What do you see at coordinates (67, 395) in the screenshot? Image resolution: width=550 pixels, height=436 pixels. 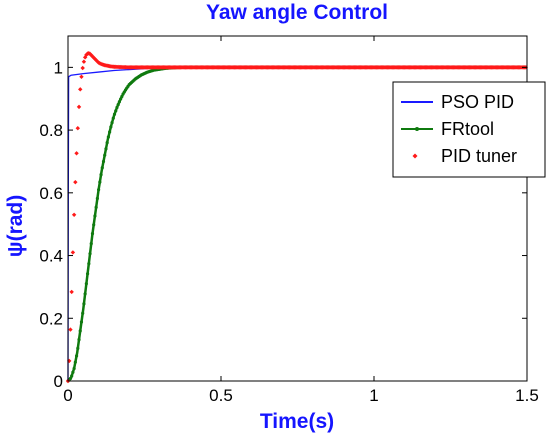 I see `x-tick-label: 0` at bounding box center [67, 395].